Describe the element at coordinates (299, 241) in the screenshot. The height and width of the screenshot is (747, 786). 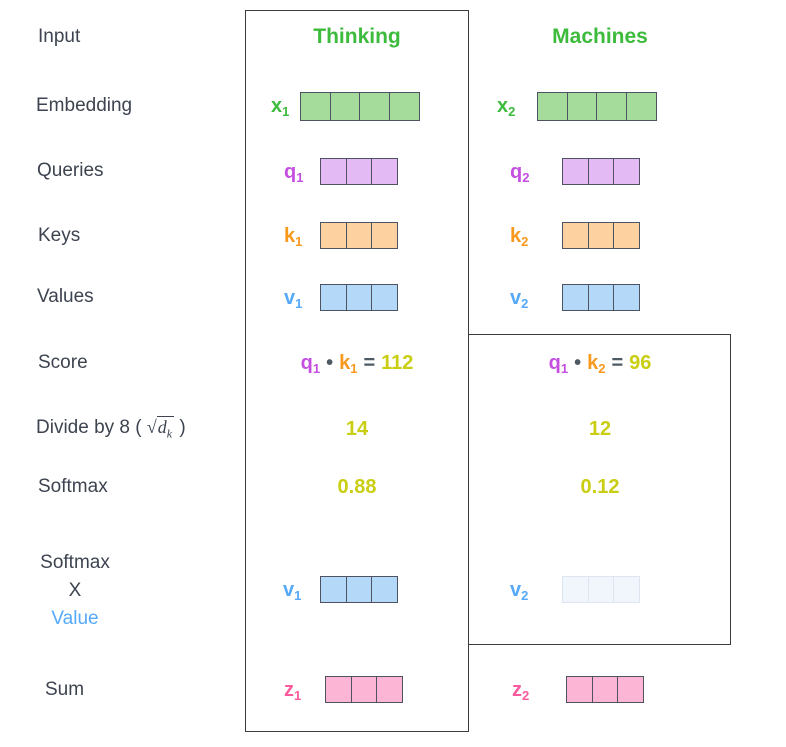
I see `k1-sub: 1` at that location.